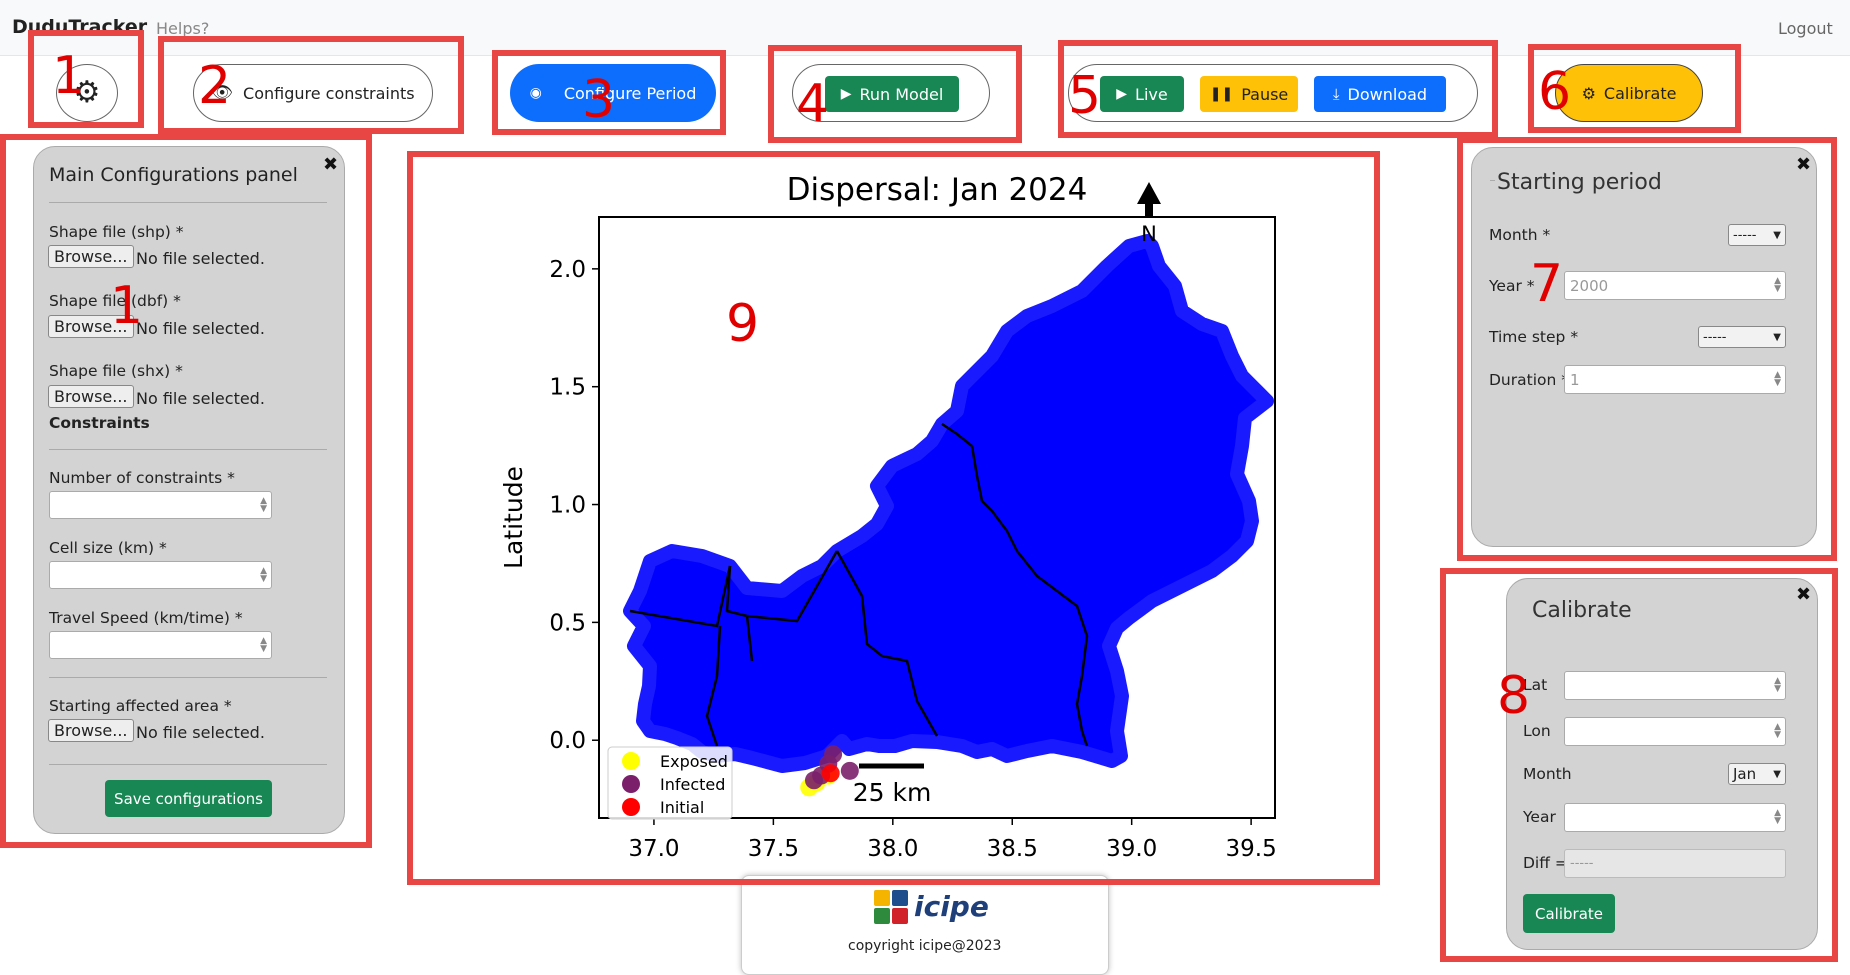 The width and height of the screenshot is (1850, 975). Describe the element at coordinates (1085, 96) in the screenshot. I see `annotation-label: 5` at that location.